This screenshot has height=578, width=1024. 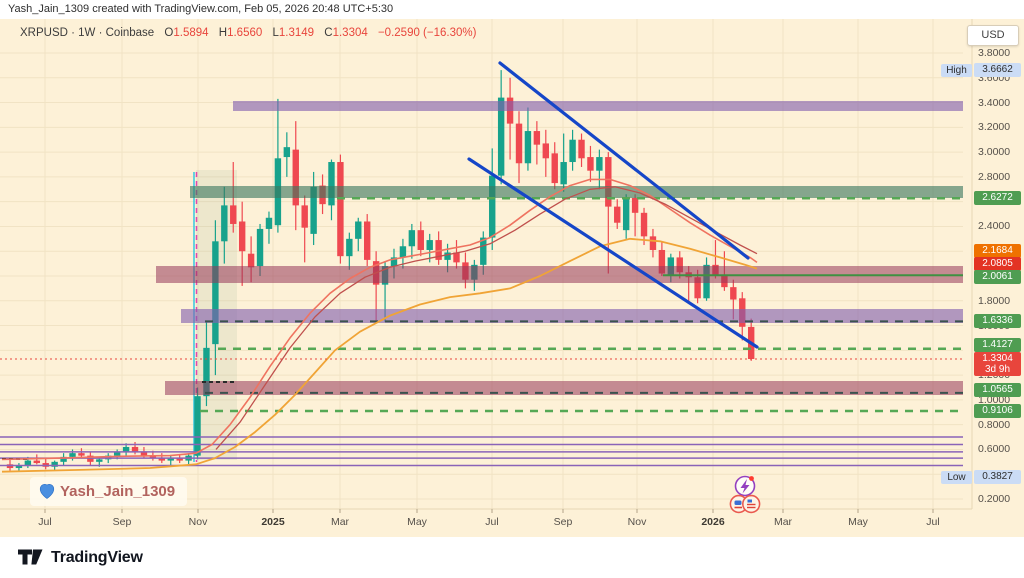 I want to click on footer-bar: TradingView, so click(x=512, y=557).